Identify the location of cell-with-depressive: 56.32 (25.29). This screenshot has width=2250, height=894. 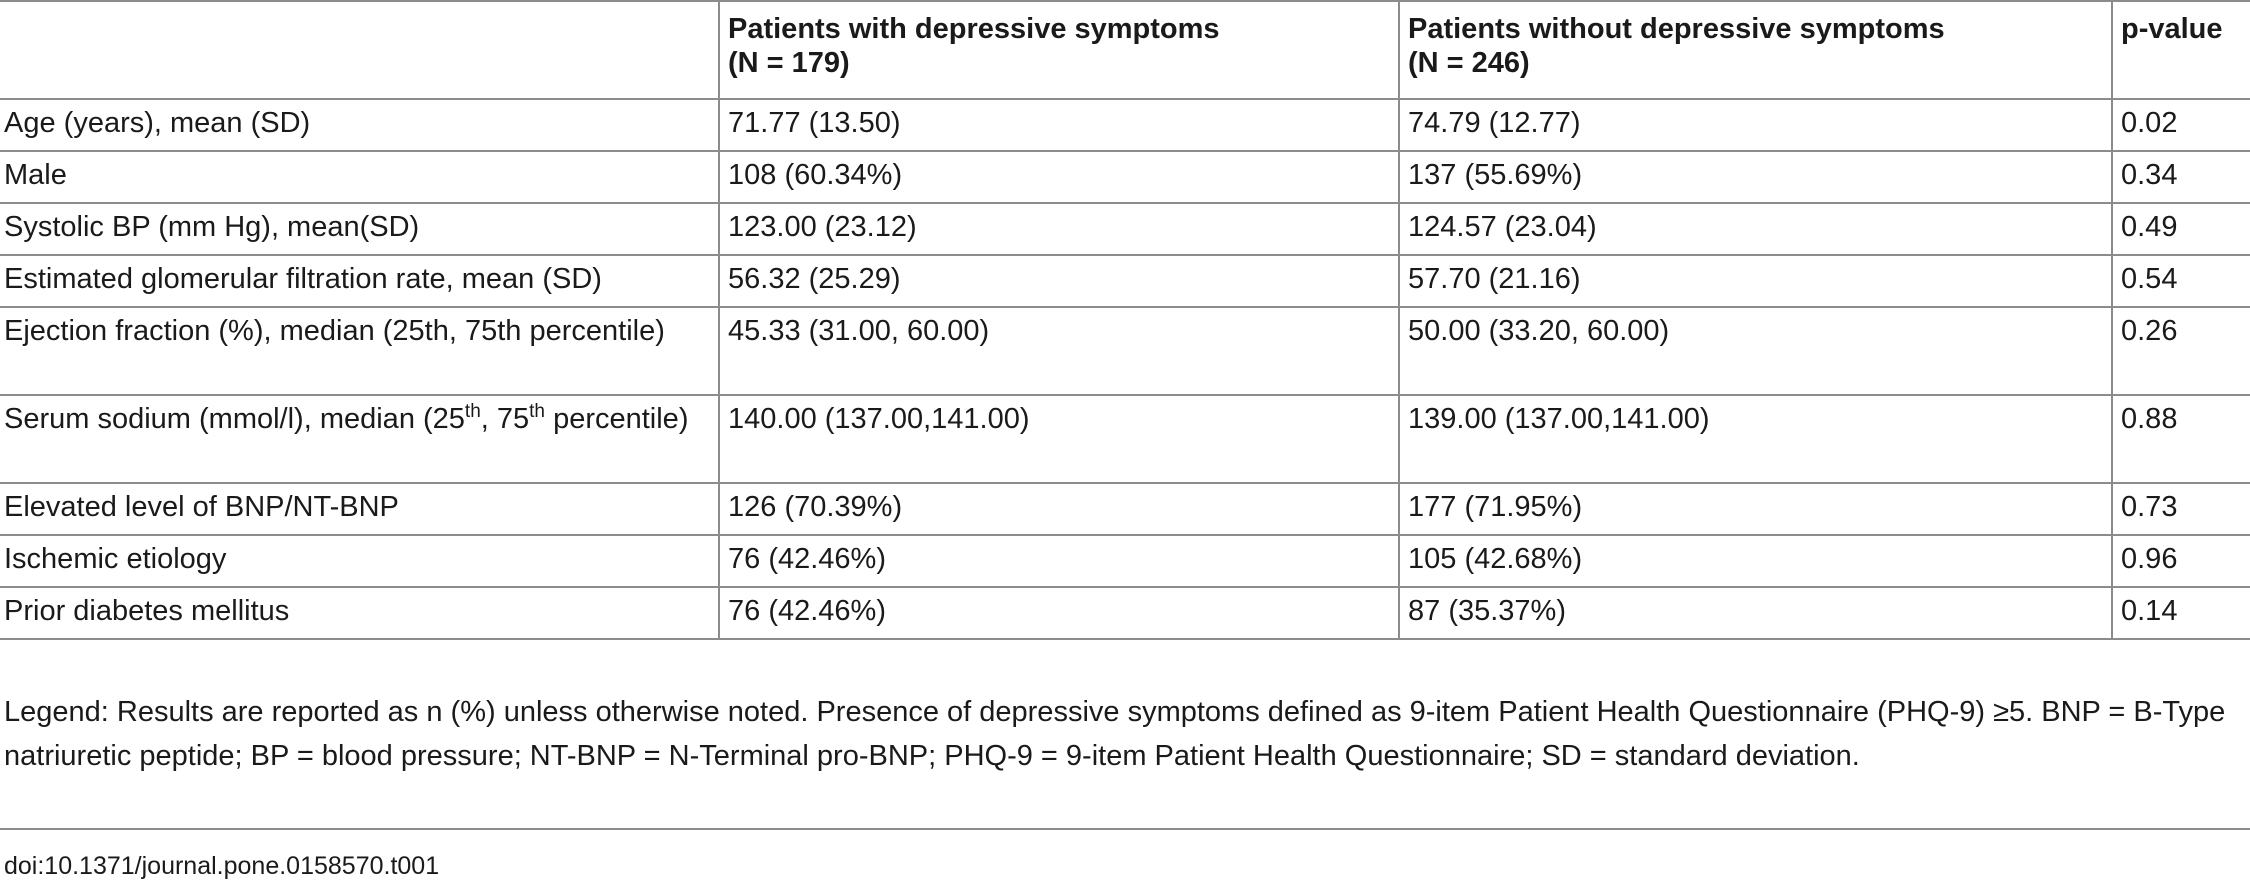
(1059, 281).